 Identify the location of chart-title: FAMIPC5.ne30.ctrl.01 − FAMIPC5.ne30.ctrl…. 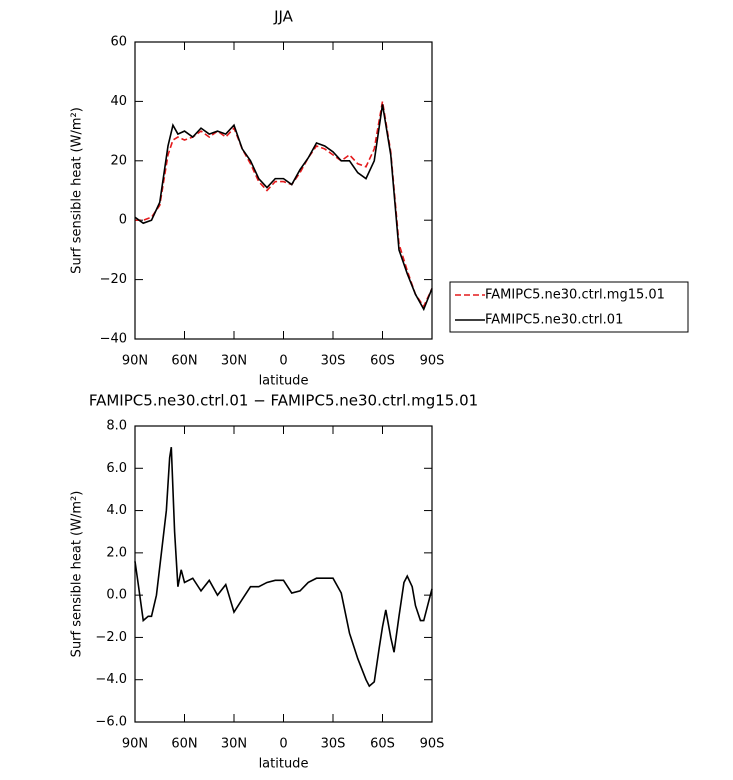
(283, 401).